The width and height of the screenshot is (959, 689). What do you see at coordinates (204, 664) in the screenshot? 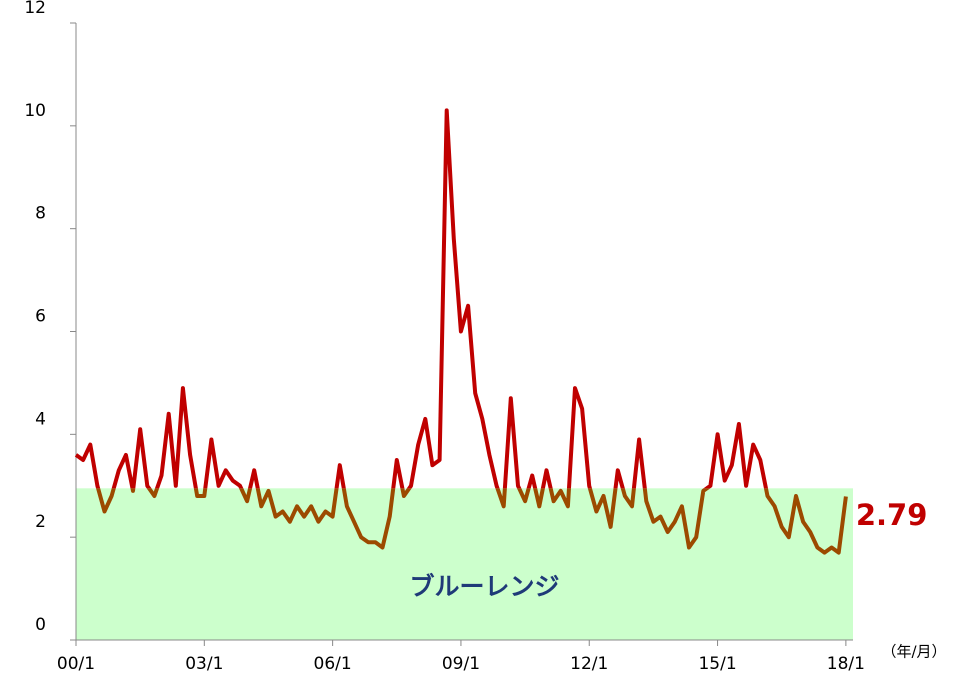
I see `x-tick-label: 03/1` at bounding box center [204, 664].